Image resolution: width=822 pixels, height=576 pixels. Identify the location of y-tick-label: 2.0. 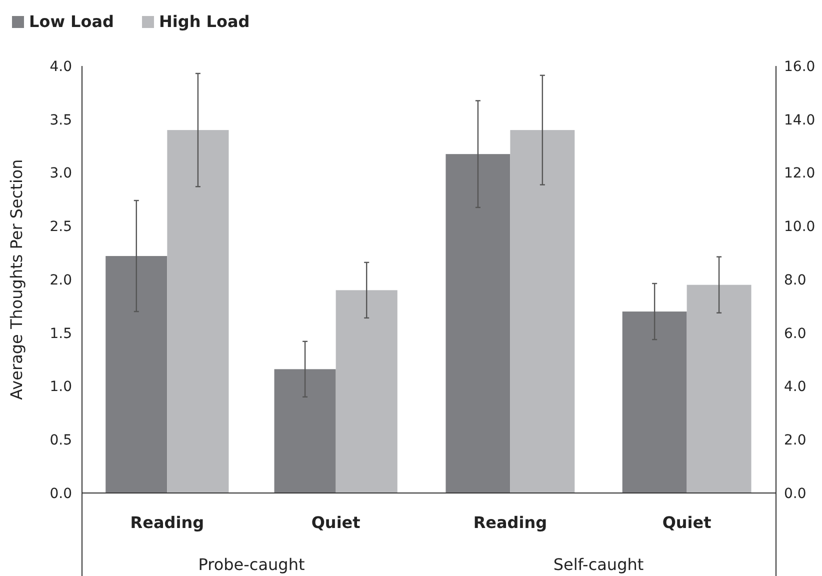
(61, 280).